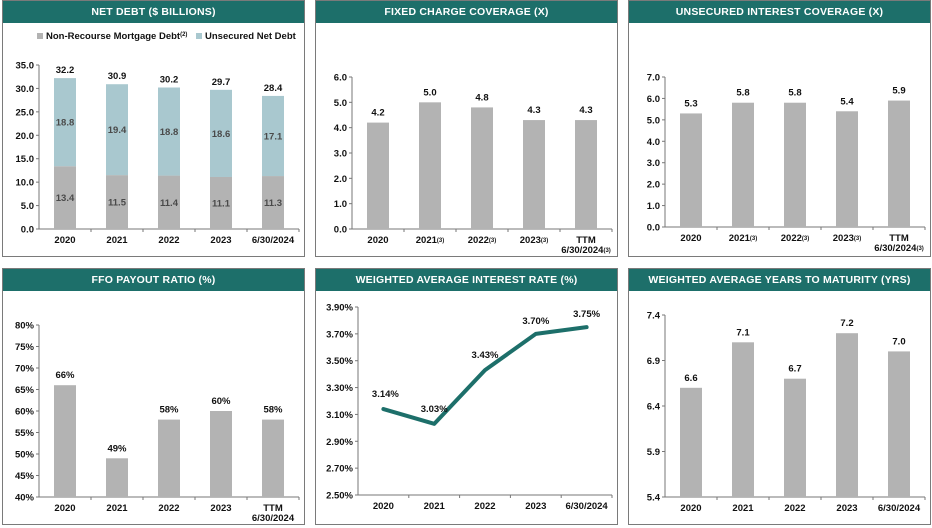  Describe the element at coordinates (654, 316) in the screenshot. I see `y-tick-label: 7.4` at that location.